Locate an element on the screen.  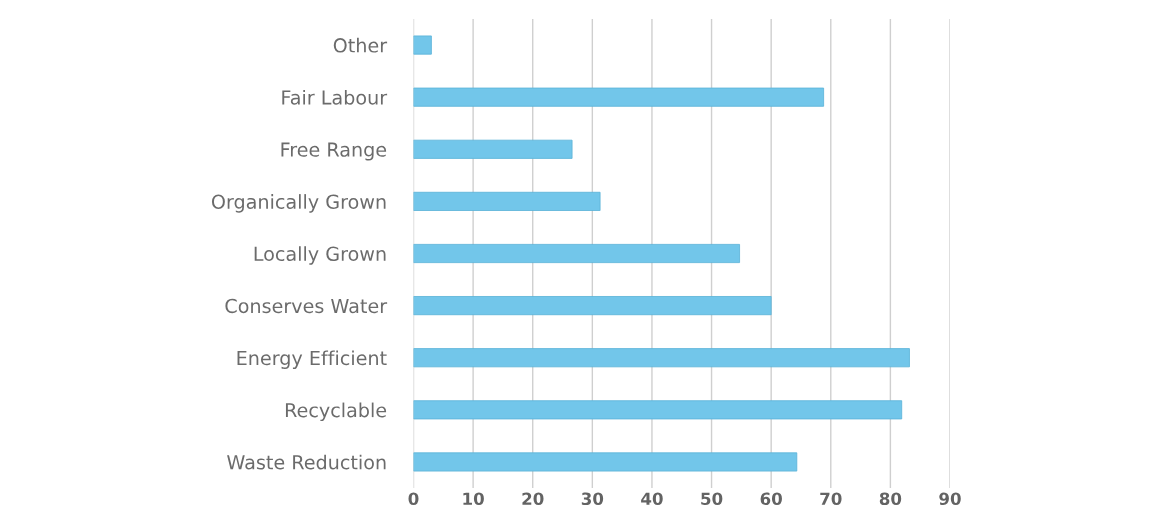
y-tick-label: Free Range is located at coordinates (334, 151).